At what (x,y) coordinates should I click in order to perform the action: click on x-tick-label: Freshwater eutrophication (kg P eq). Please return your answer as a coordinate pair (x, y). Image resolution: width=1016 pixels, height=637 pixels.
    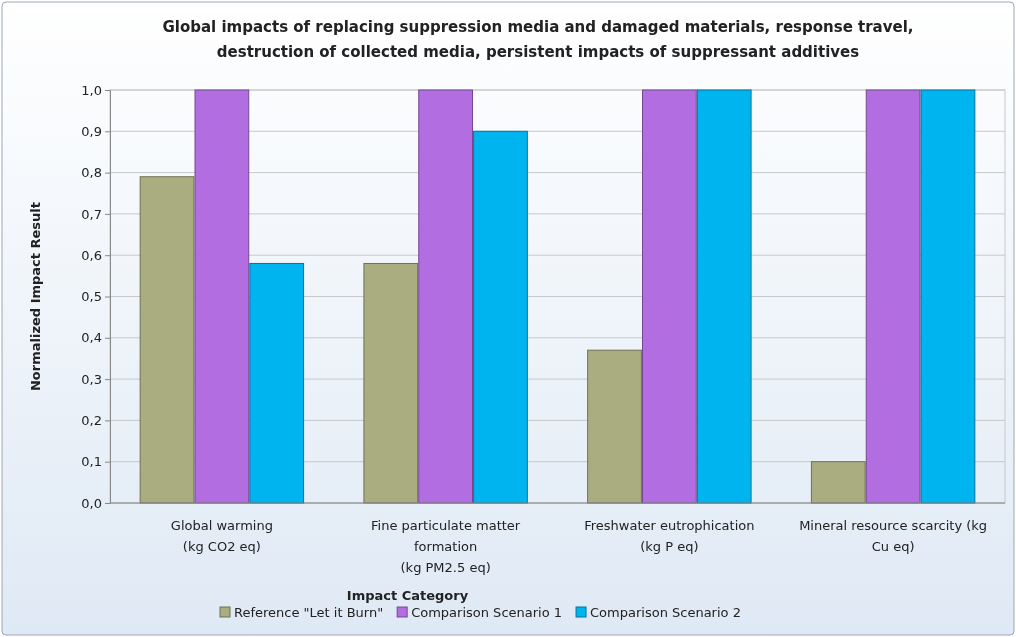
    Looking at the image, I should click on (669, 536).